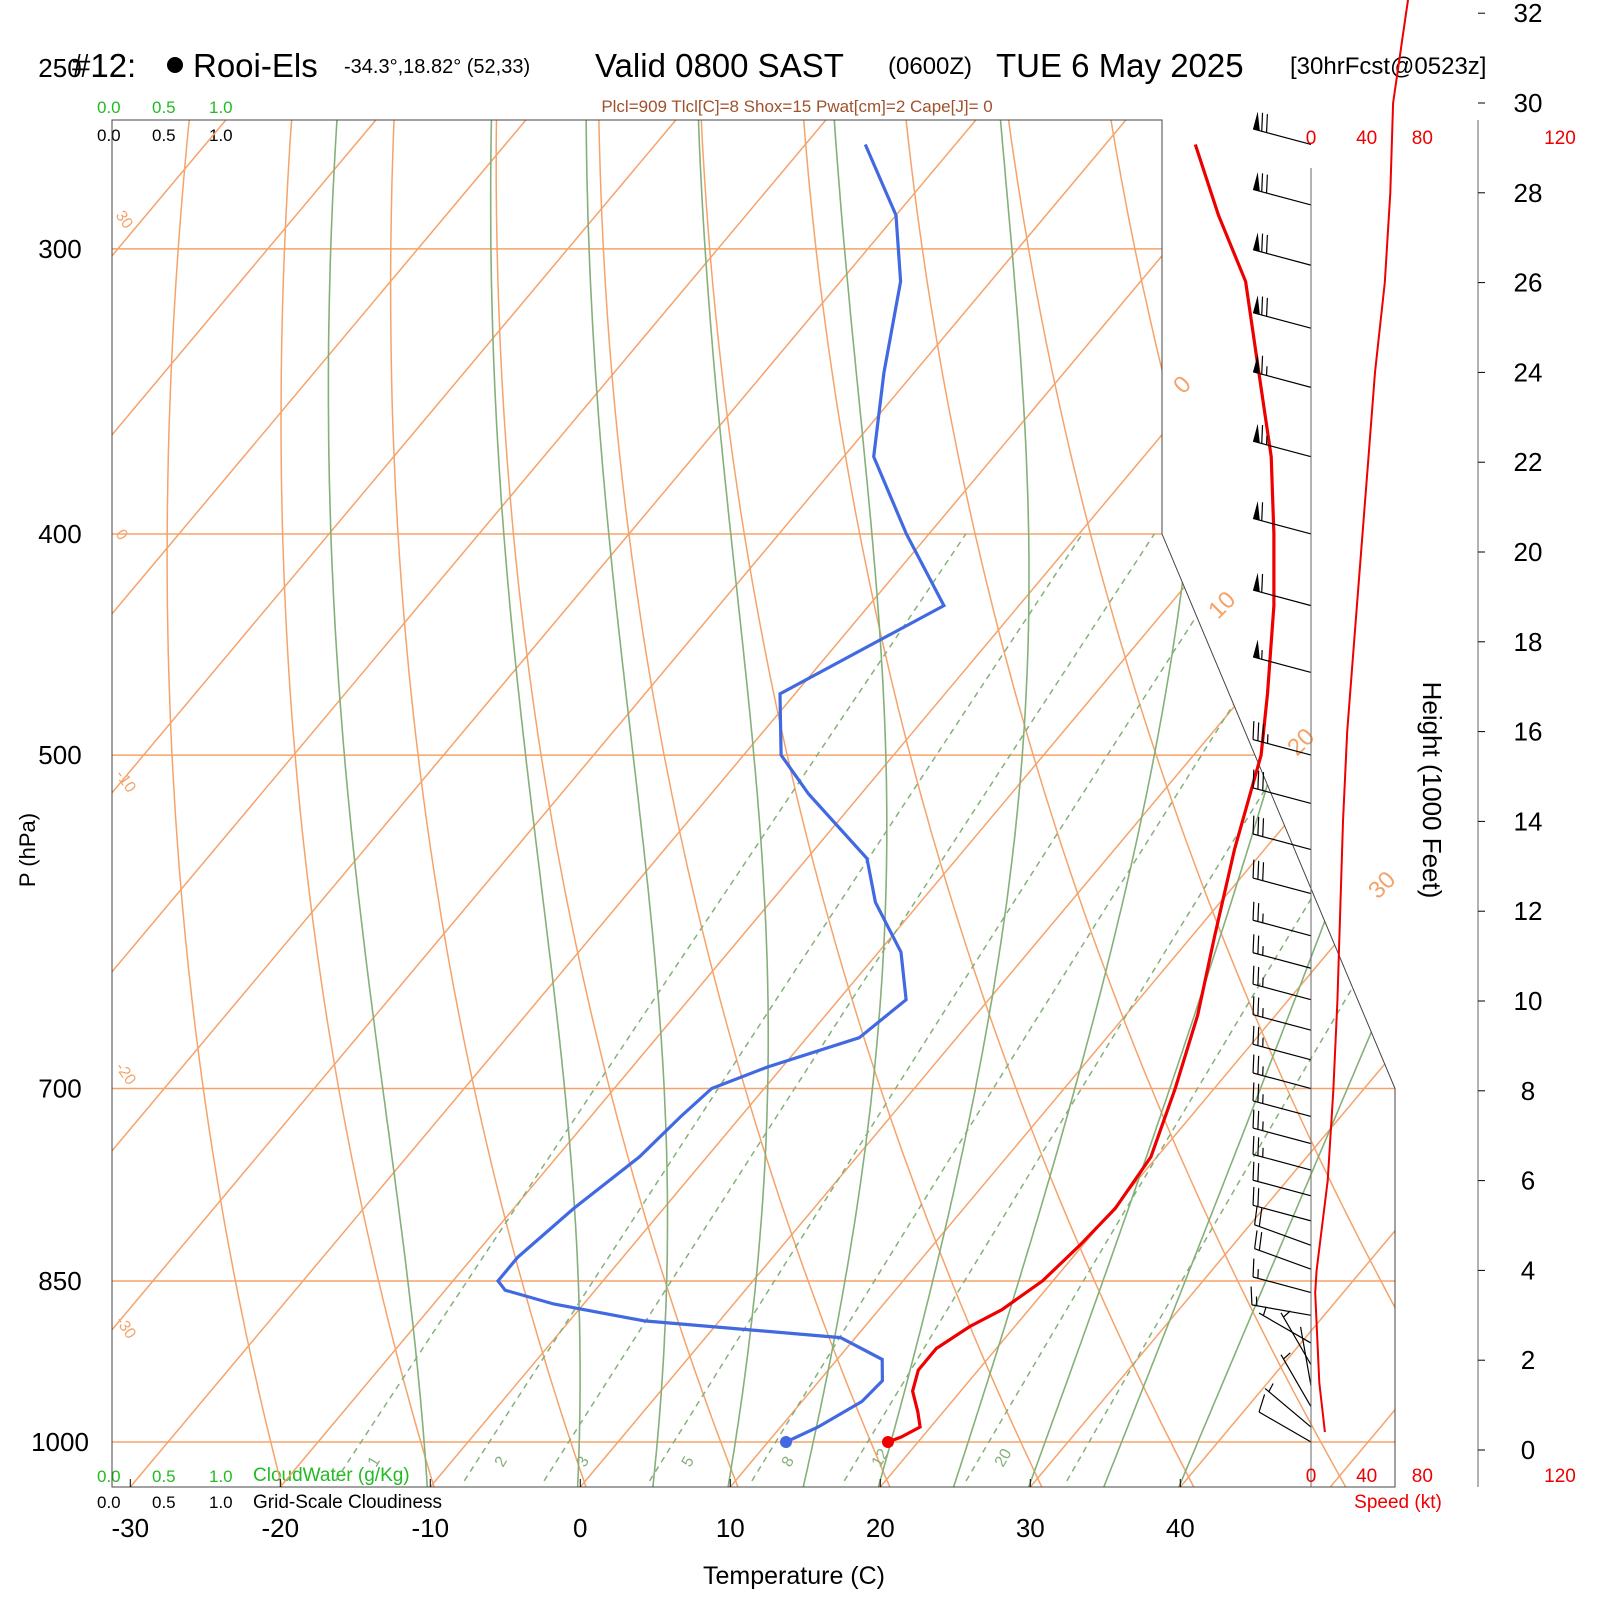  What do you see at coordinates (165, 121) in the screenshot?
I see `legend-top: 0.0 0.5 1.0 0.0 0.5 1.0` at bounding box center [165, 121].